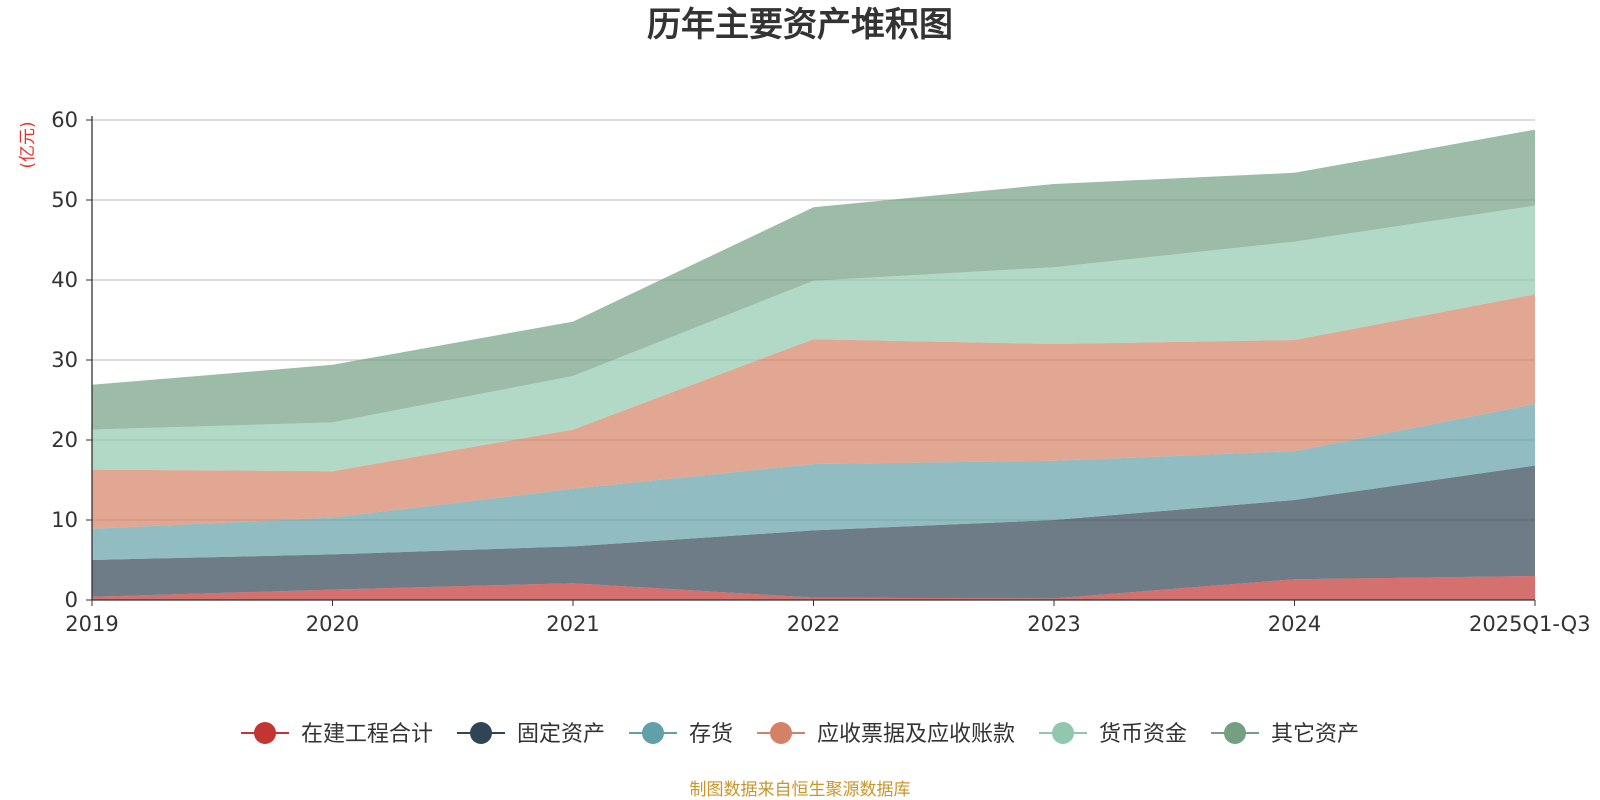  Describe the element at coordinates (1315, 734) in the screenshot. I see `legend-label: 其它资产` at that location.